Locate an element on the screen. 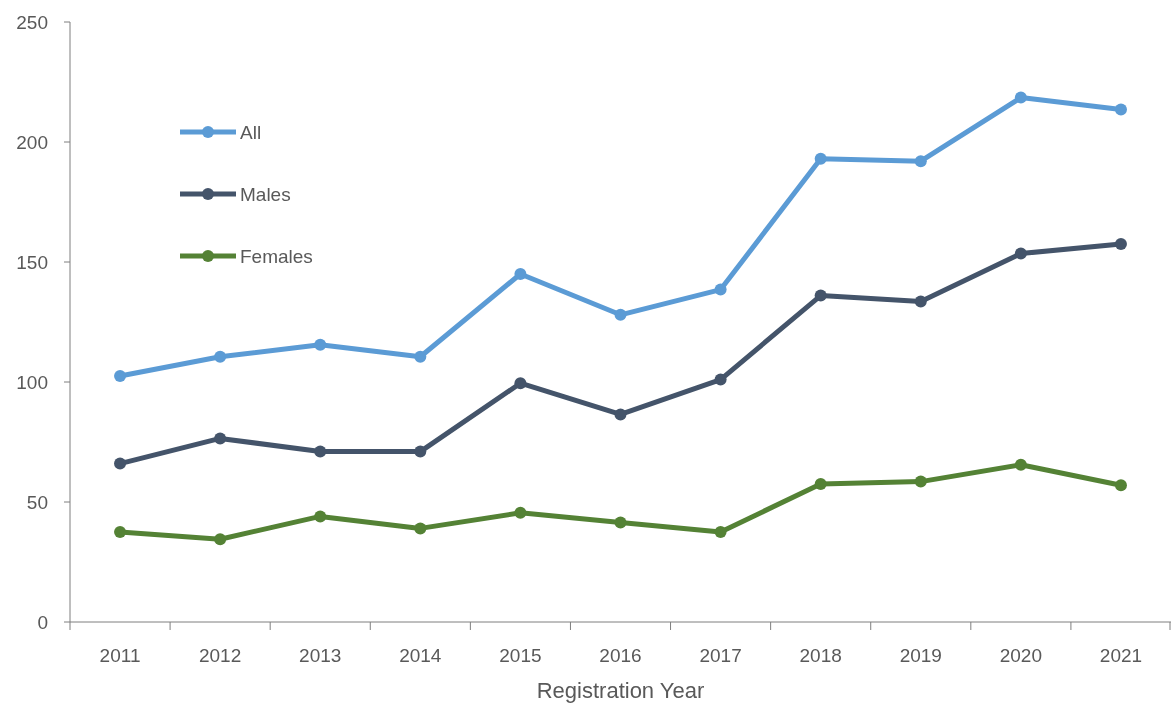  x-tick-label: 2017 is located at coordinates (720, 655).